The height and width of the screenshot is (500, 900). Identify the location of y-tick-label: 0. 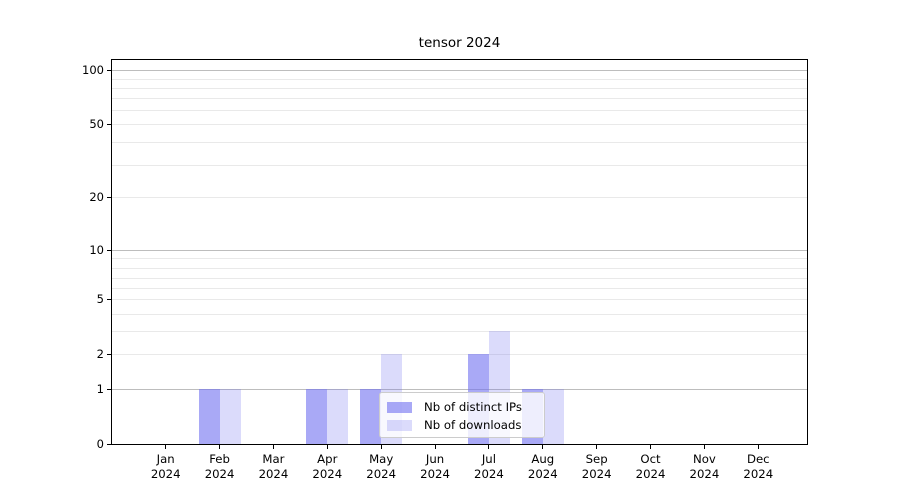
(100, 444).